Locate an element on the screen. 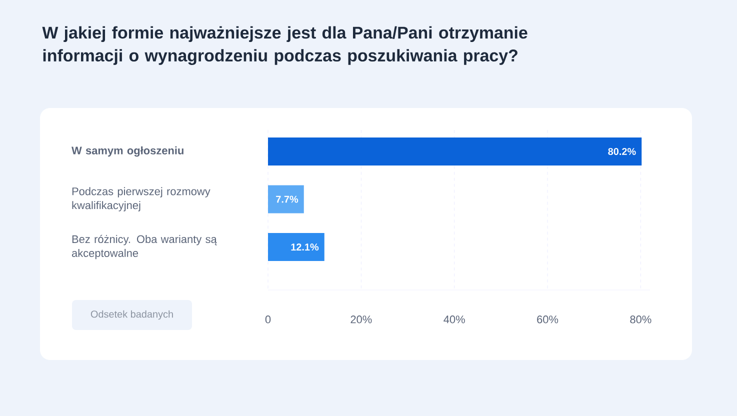 This screenshot has width=737, height=416. y-tick-label: W samym ogłoszeniu is located at coordinates (128, 151).